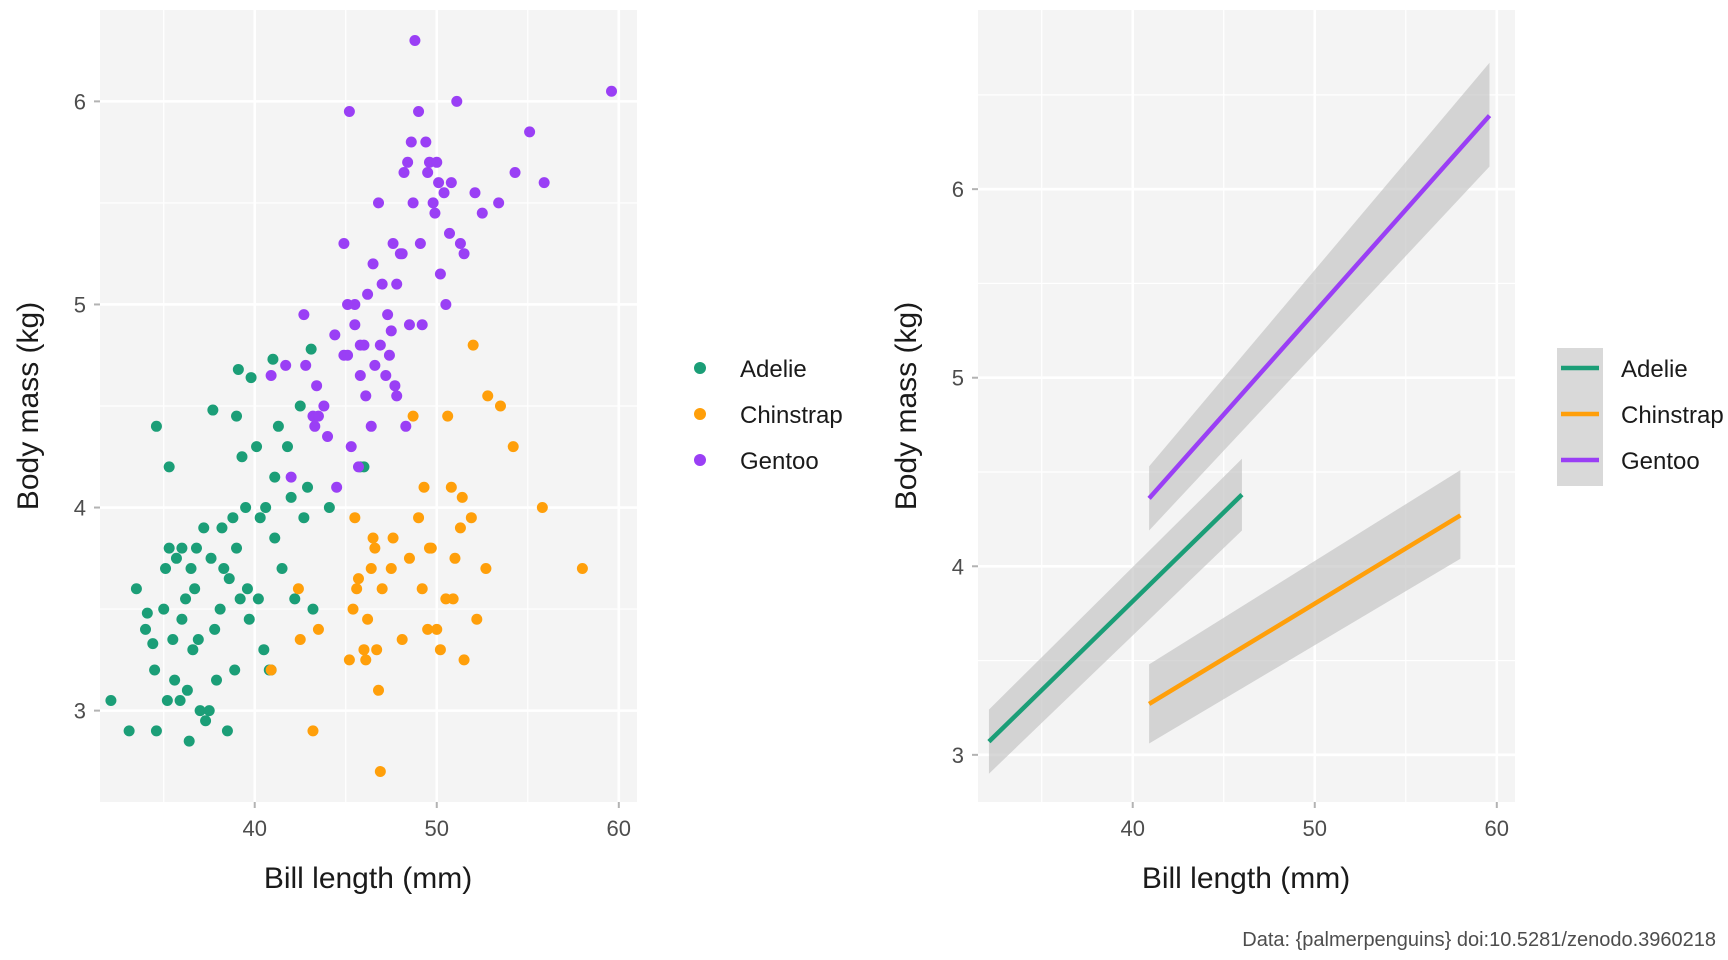 The image size is (1728, 960). I want to click on y-tick-label: 3, so click(80, 711).